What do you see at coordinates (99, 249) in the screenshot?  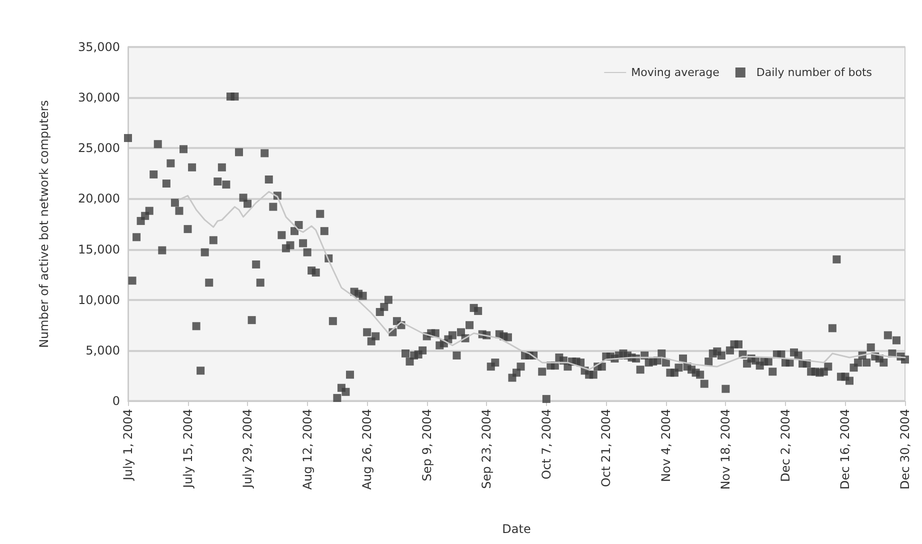 I see `y-tick-label: 15,000` at bounding box center [99, 249].